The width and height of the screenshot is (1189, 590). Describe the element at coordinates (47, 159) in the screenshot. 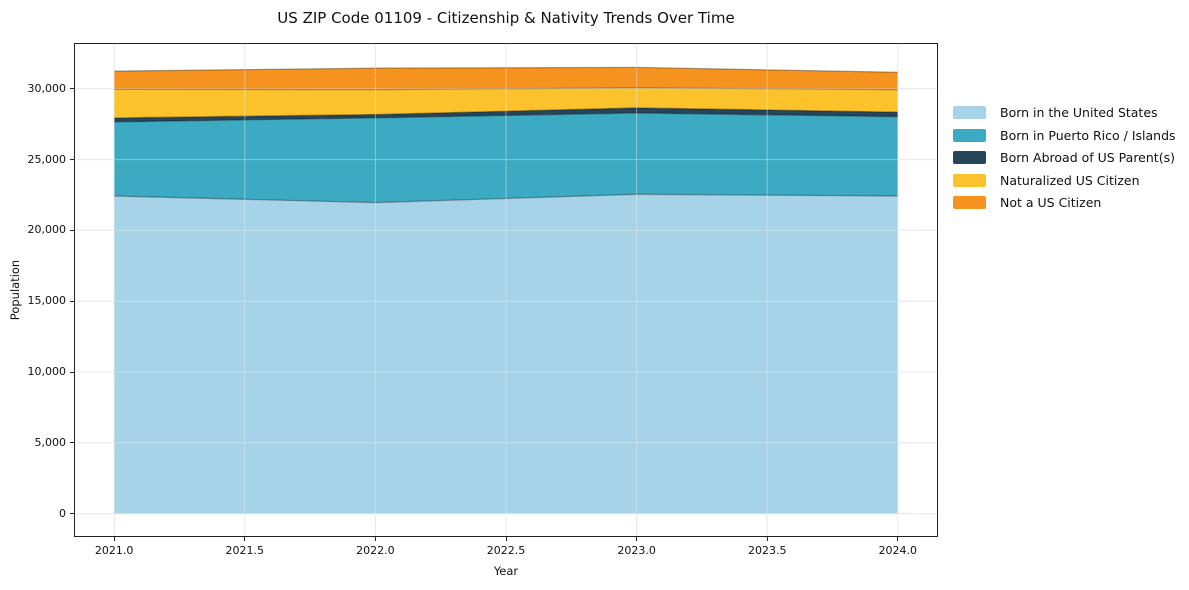

I see `y-tick-label: 25,000` at that location.